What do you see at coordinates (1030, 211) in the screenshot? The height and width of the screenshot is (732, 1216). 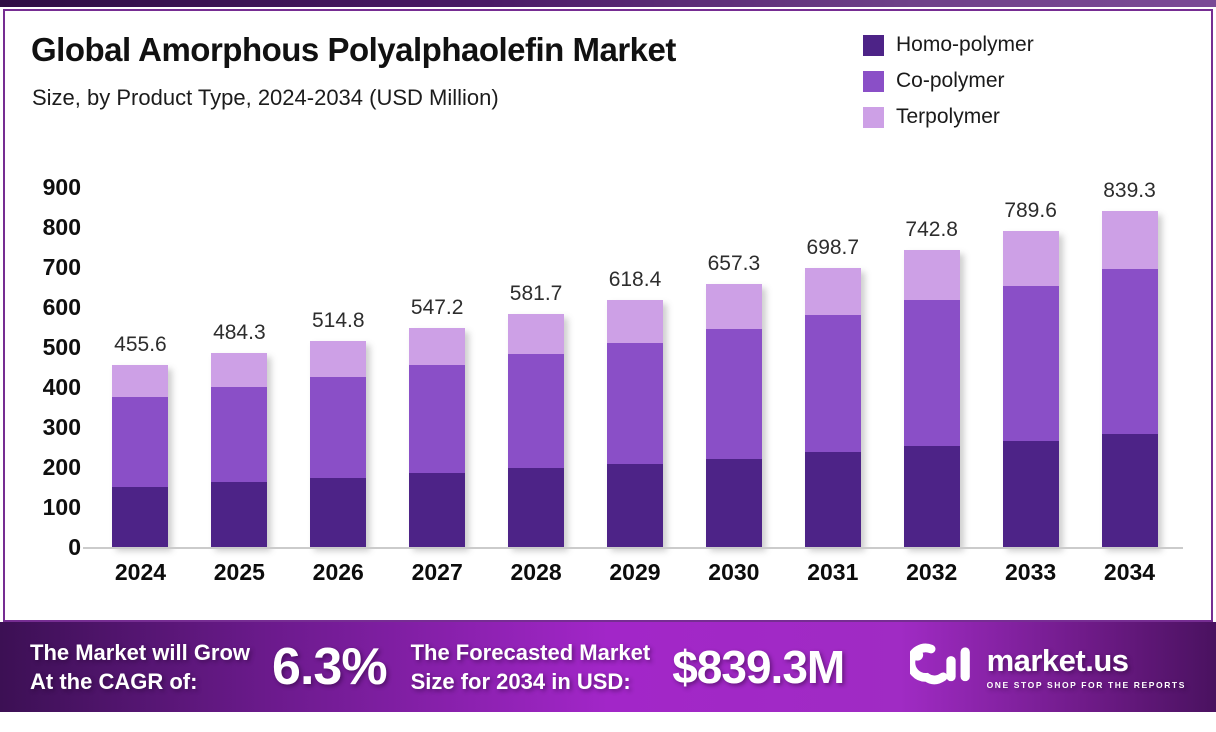 I see `bar-total-label: 789.6` at bounding box center [1030, 211].